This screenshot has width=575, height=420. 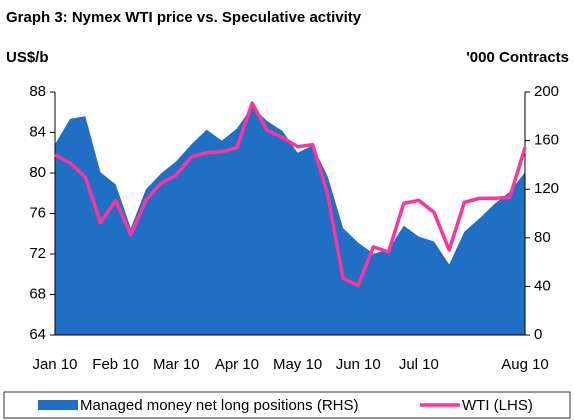 What do you see at coordinates (37, 253) in the screenshot?
I see `y-tick-label: 72` at bounding box center [37, 253].